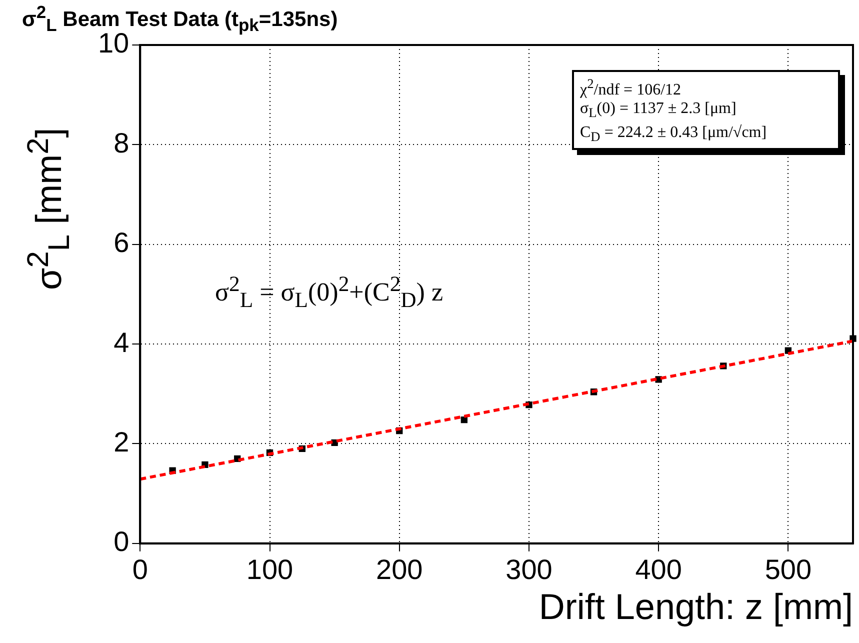 This screenshot has width=859, height=643. Describe the element at coordinates (122, 242) in the screenshot. I see `y-tick-label: 6` at that location.